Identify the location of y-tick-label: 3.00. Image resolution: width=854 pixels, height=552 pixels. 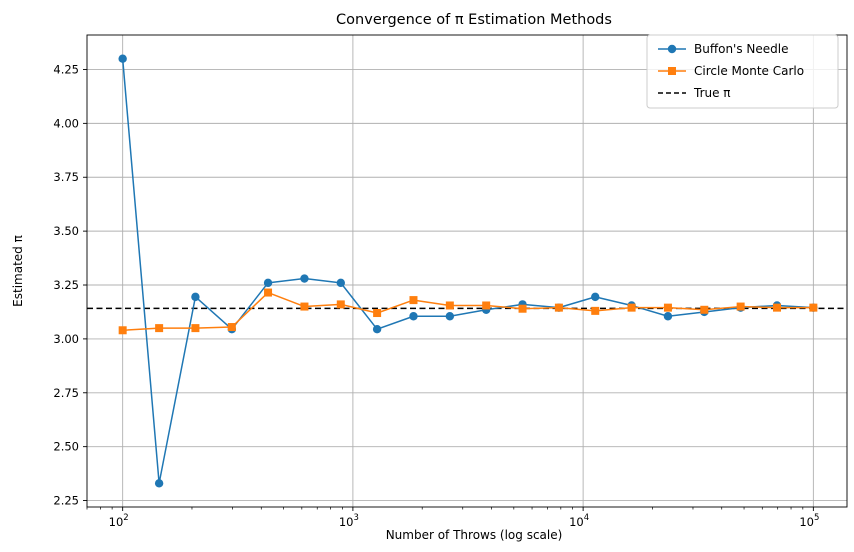
(66, 339).